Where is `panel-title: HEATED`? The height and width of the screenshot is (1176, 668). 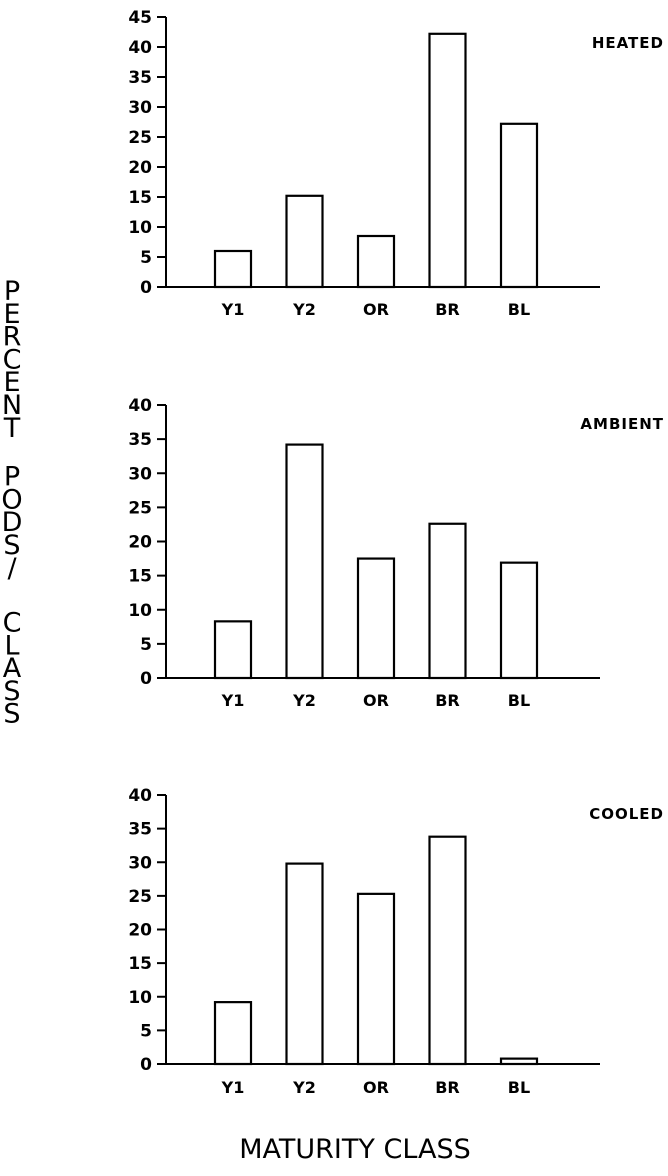 panel-title: HEATED is located at coordinates (628, 43).